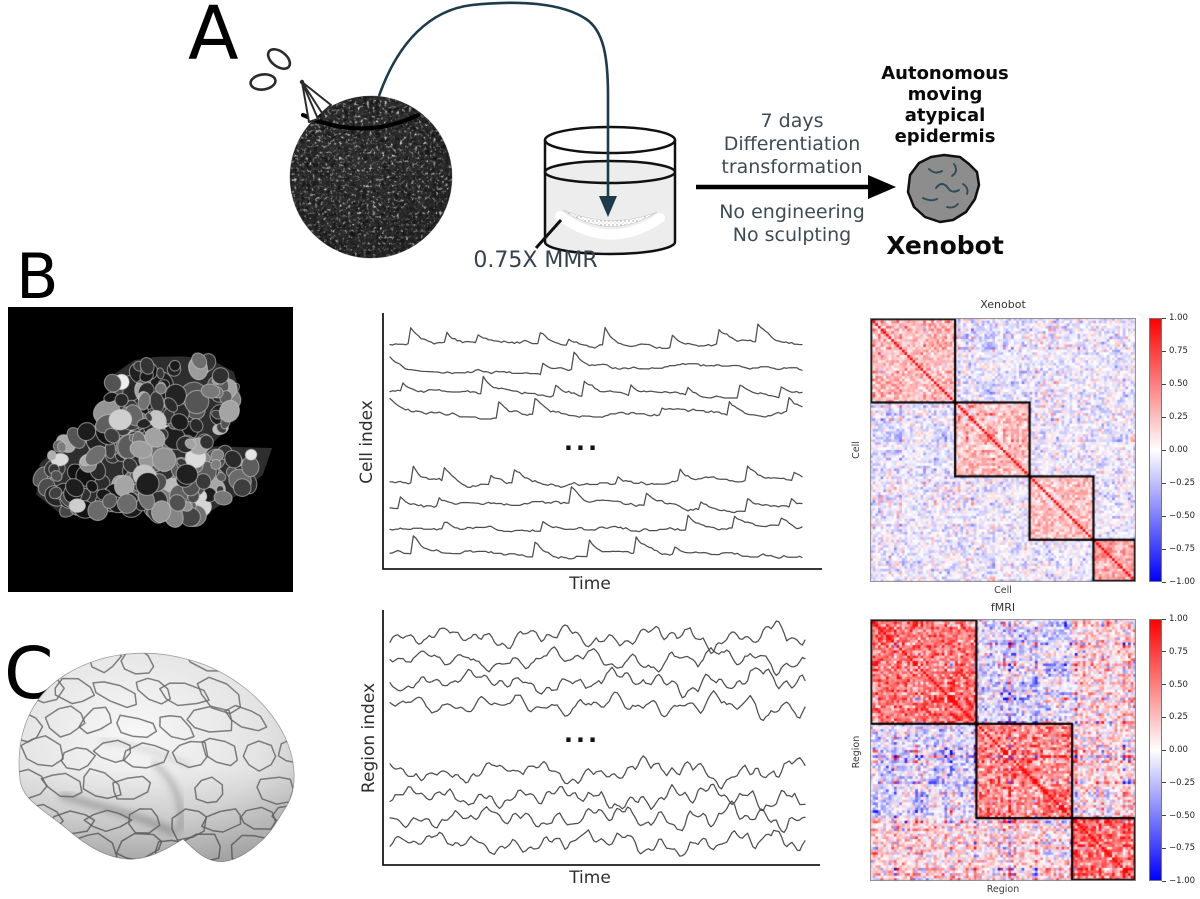  I want to click on water-surface, so click(610, 172).